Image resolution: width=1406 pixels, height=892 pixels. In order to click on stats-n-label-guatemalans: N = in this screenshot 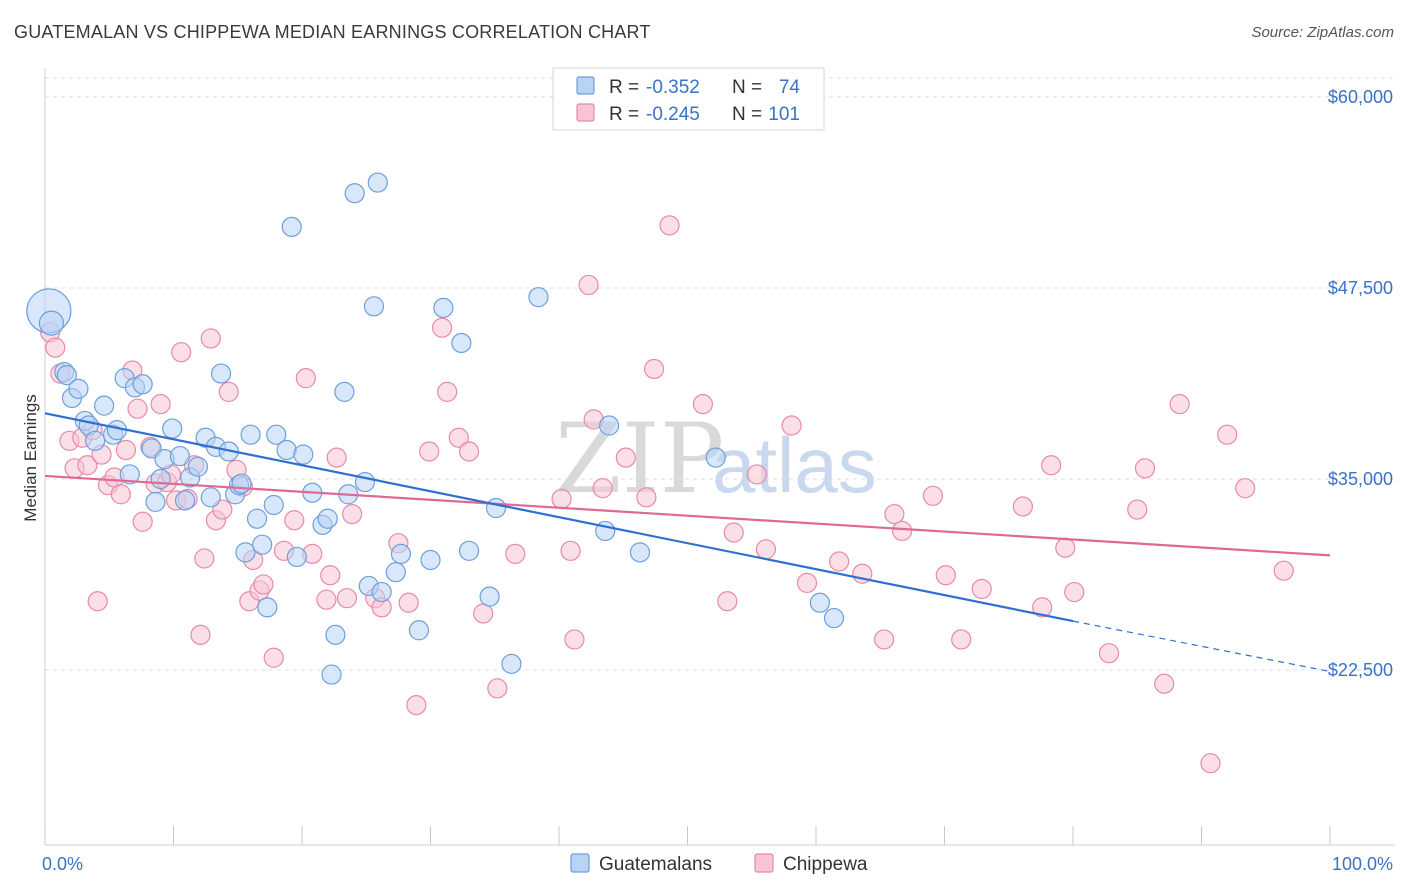, I will do `click(747, 87)`.